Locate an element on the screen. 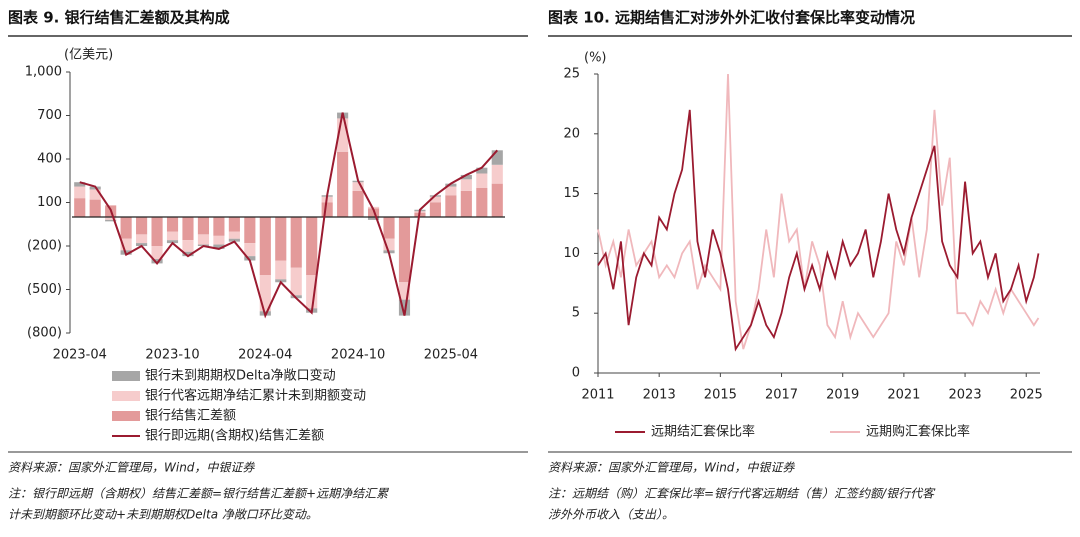 The image size is (1080, 537). y-tick-label: 25 is located at coordinates (571, 74).